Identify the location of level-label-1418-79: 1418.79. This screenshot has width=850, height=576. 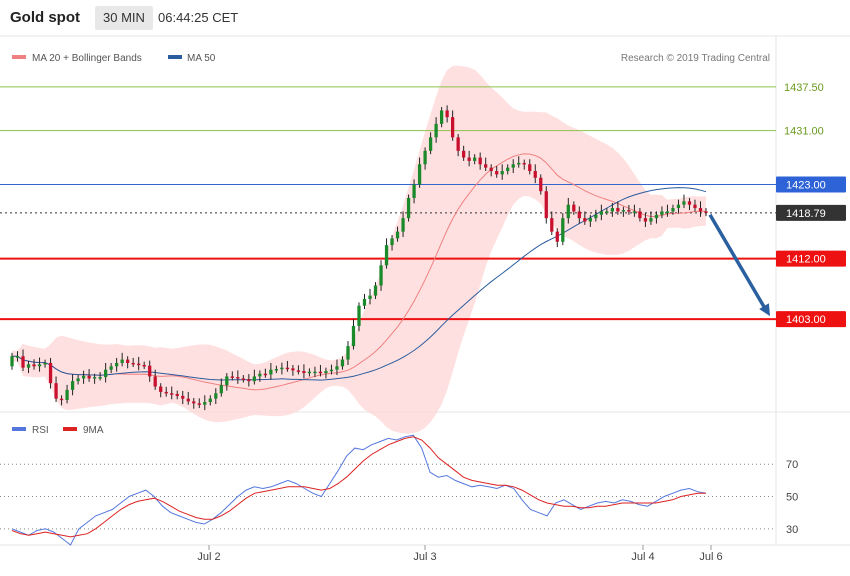
(806, 214).